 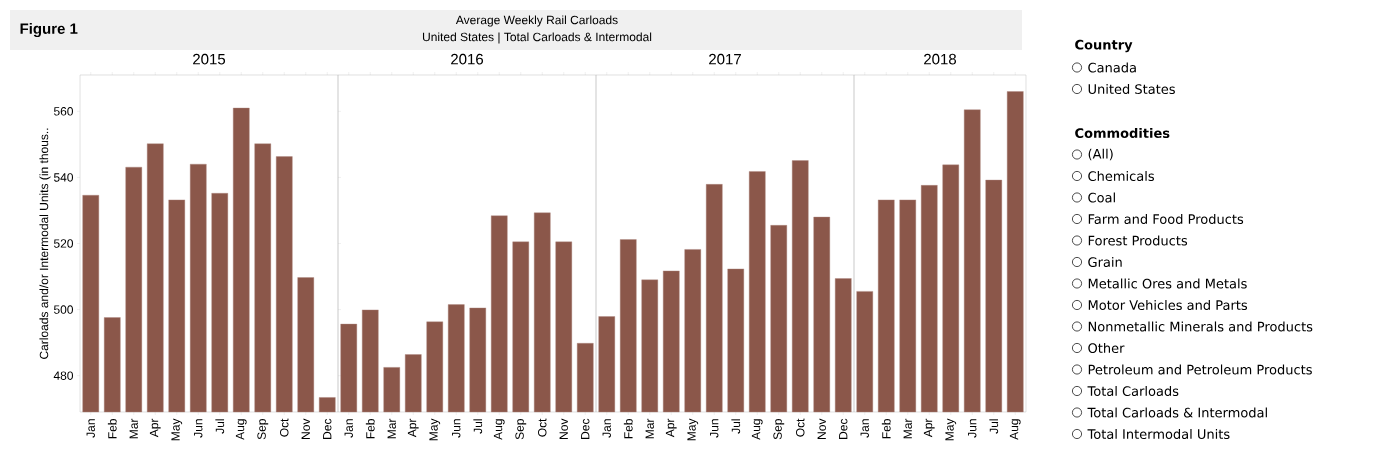 What do you see at coordinates (1133, 391) in the screenshot?
I see `text: Total Carloads` at bounding box center [1133, 391].